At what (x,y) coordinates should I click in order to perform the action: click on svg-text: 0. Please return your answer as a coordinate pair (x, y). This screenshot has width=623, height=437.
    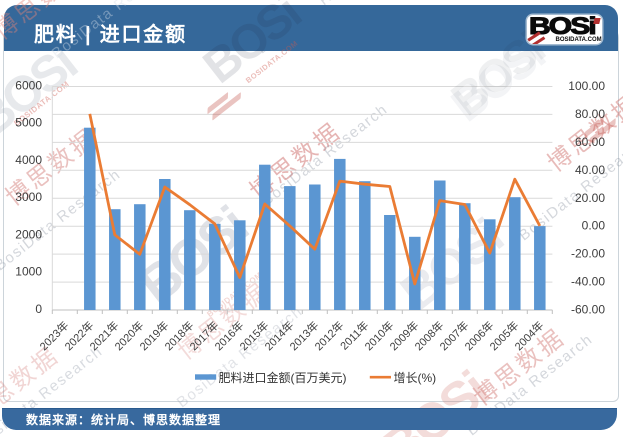
    Looking at the image, I should click on (38, 309).